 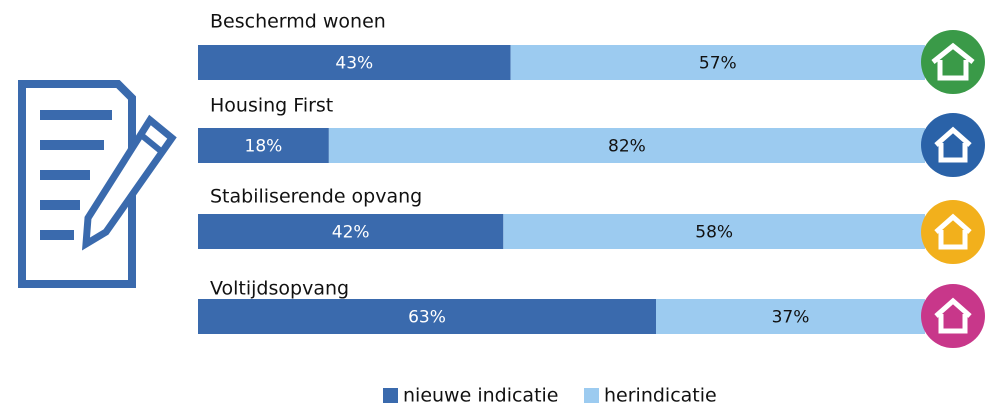 I want to click on value-label: 57%, so click(x=718, y=64).